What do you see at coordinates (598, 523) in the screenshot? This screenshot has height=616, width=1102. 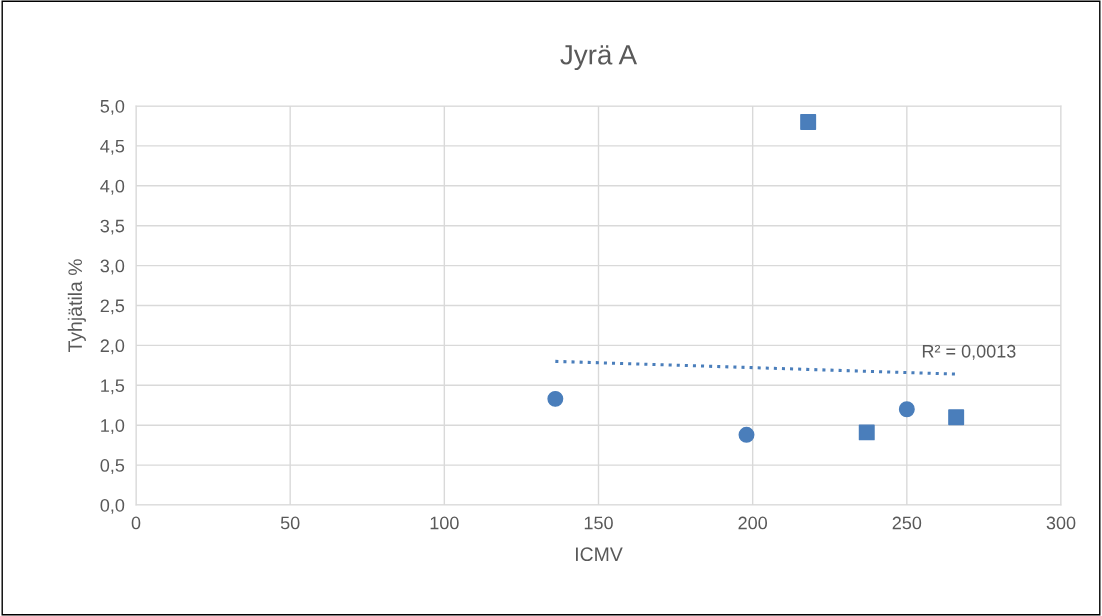 I see `x-tick-label: 150` at bounding box center [598, 523].